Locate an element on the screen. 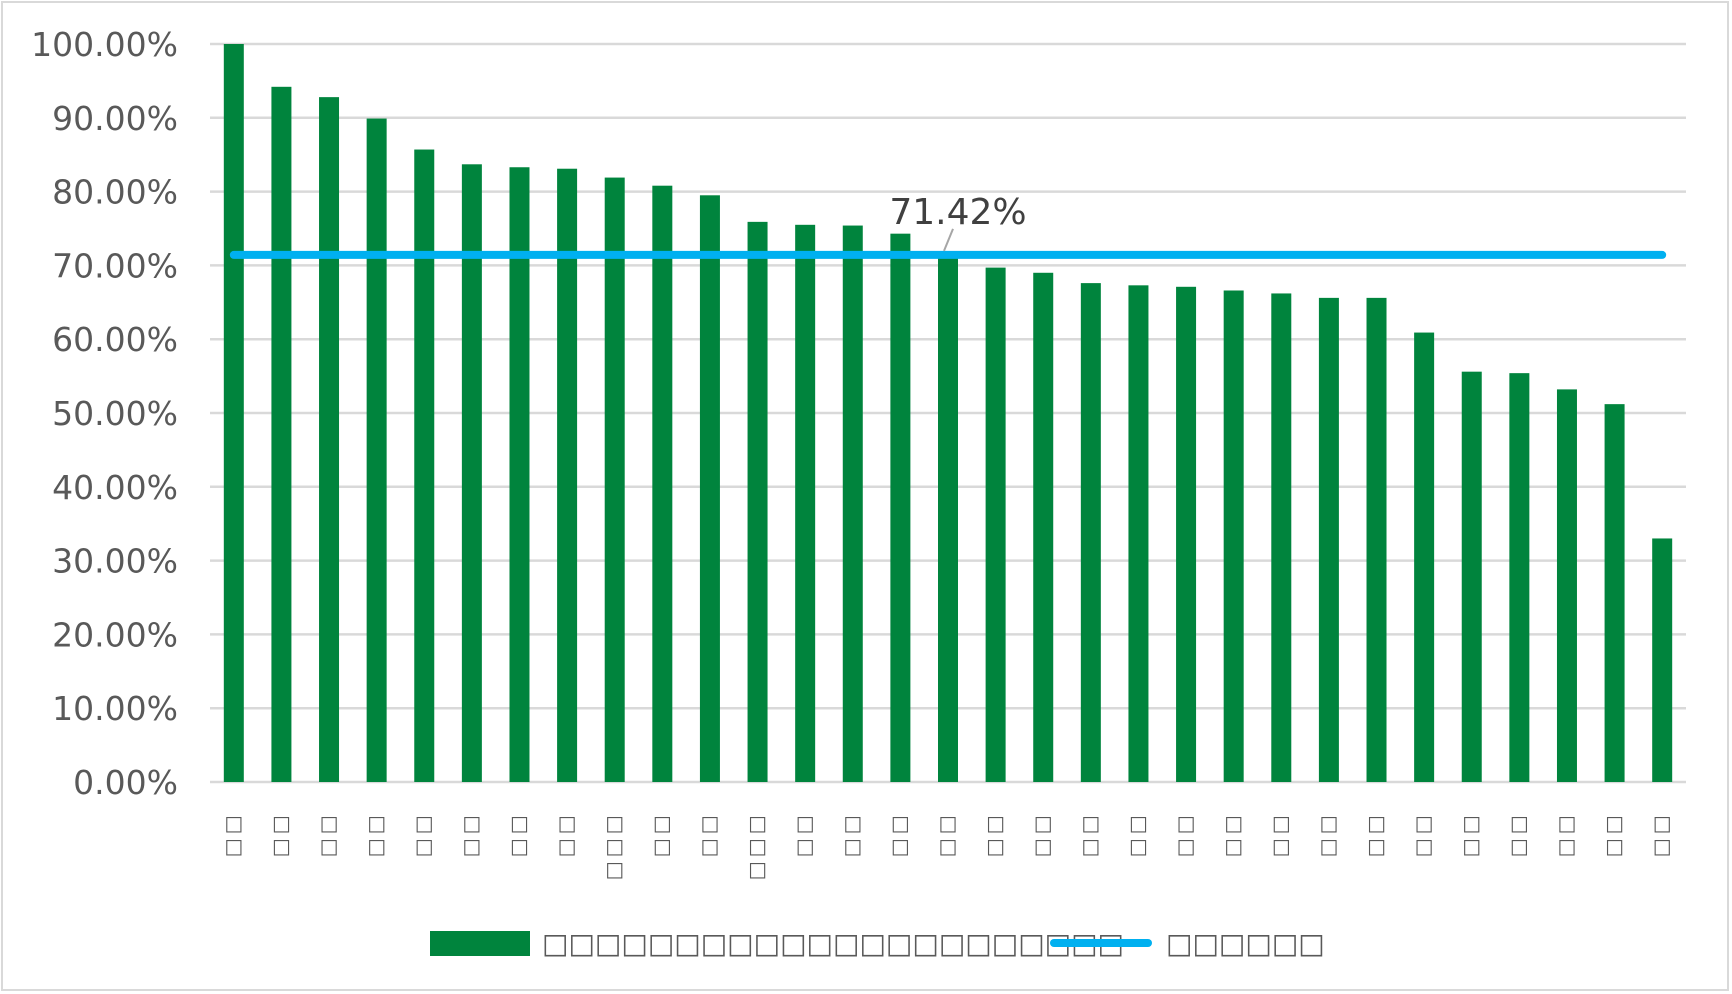 The width and height of the screenshot is (1732, 994). y-tick-label: 100.00% is located at coordinates (104, 44).